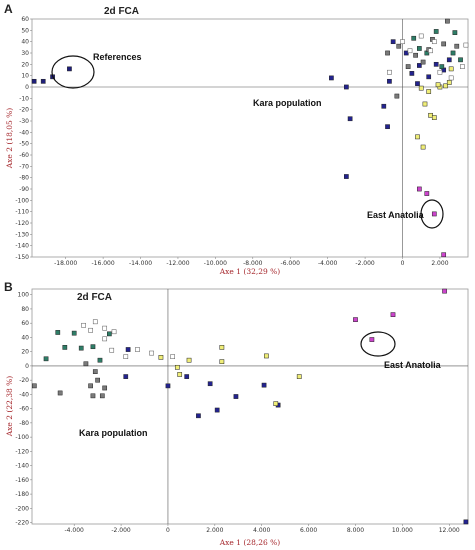  Describe the element at coordinates (22, 480) in the screenshot. I see `y-tick-label: -160` at that location.